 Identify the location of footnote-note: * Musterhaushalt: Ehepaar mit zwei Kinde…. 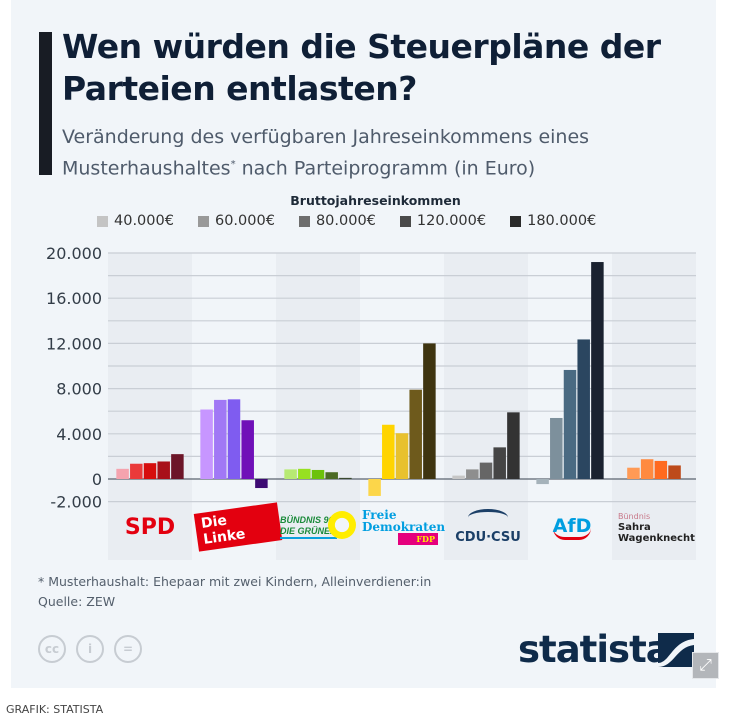
(235, 581).